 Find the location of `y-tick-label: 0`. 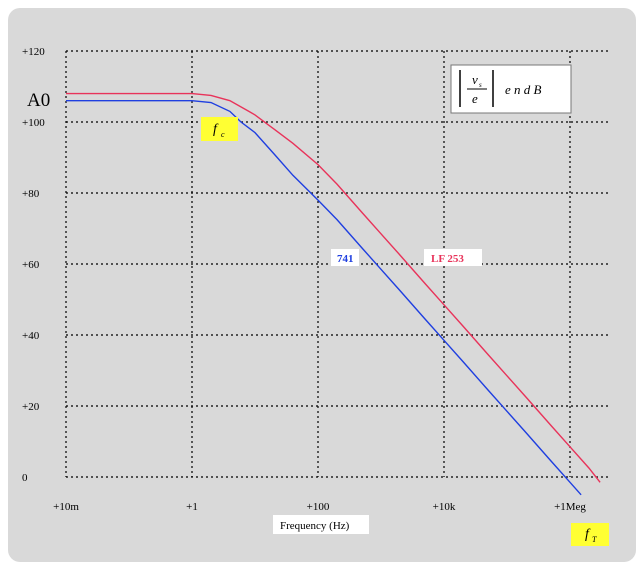

y-tick-label: 0 is located at coordinates (25, 478).